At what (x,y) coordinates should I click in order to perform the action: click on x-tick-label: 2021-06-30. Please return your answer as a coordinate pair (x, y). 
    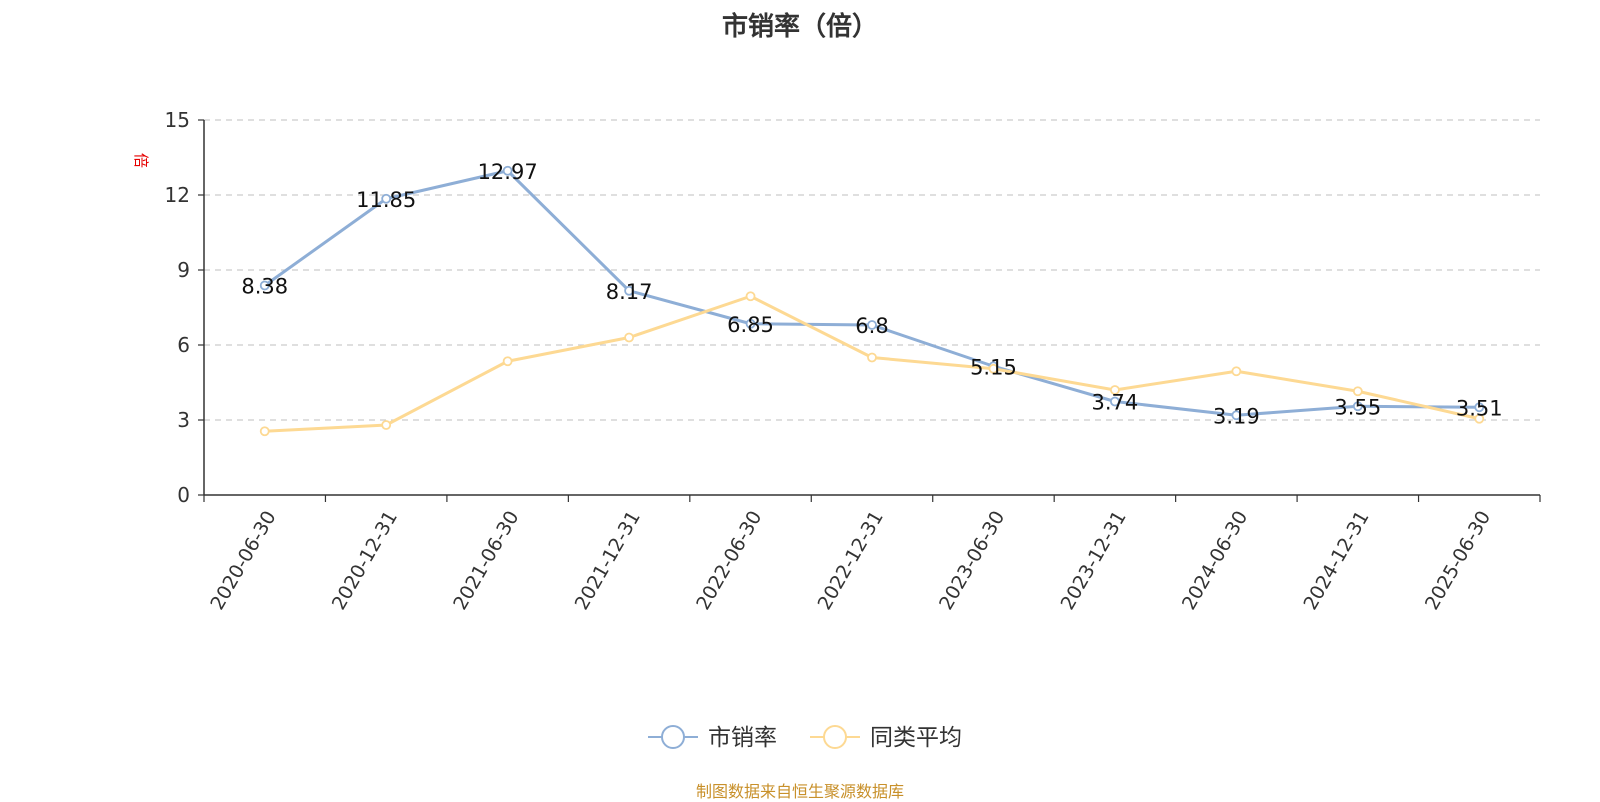
    Looking at the image, I should click on (486, 560).